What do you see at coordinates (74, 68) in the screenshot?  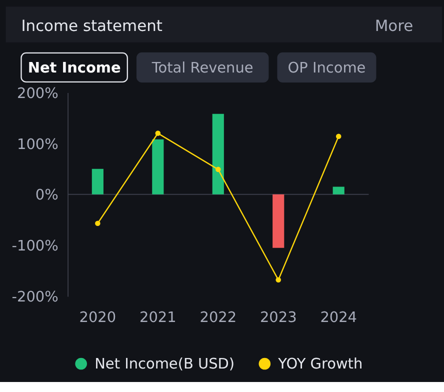 I see `text: Net Income` at bounding box center [74, 68].